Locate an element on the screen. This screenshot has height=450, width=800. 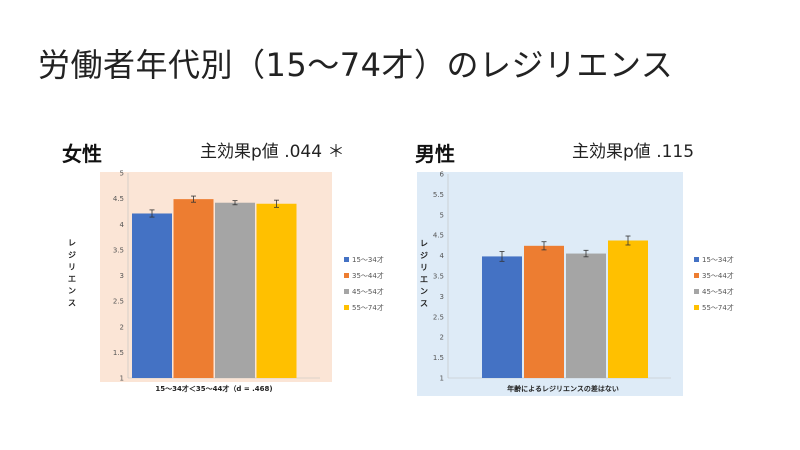
male-y-tick-label: 5 is located at coordinates (442, 215).